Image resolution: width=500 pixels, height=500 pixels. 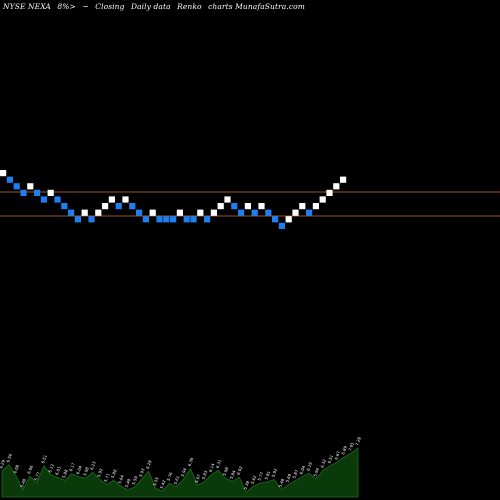 What do you see at coordinates (142, 472) in the screenshot?
I see `volume-label: 5.93` at bounding box center [142, 472].